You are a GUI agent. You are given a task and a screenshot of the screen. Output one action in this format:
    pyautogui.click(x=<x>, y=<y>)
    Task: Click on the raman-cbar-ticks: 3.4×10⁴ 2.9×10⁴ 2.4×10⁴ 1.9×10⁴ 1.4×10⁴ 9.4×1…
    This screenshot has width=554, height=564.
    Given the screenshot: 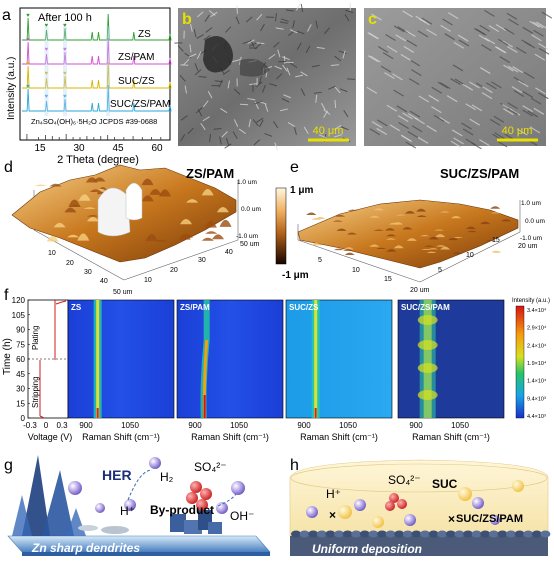 What is the action you would take?
    pyautogui.click(x=537, y=363)
    